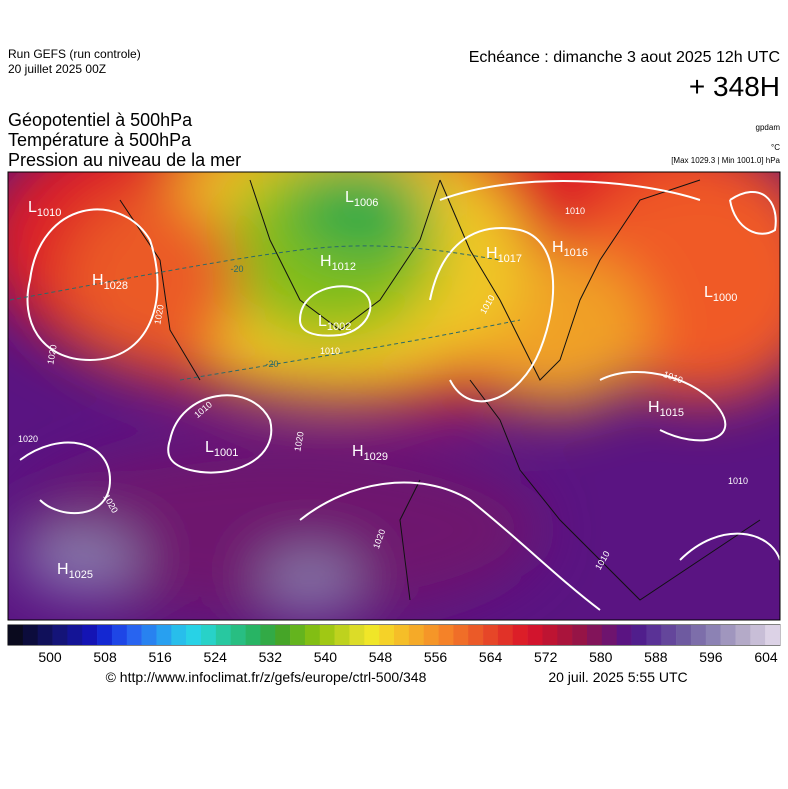  Describe the element at coordinates (491, 657) in the screenshot. I see `colorbar-tick-label: 564` at that location.